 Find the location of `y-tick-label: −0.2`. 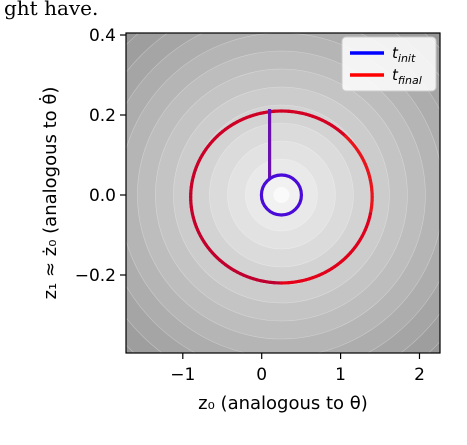

y-tick-label: −0.2 is located at coordinates (95, 276).